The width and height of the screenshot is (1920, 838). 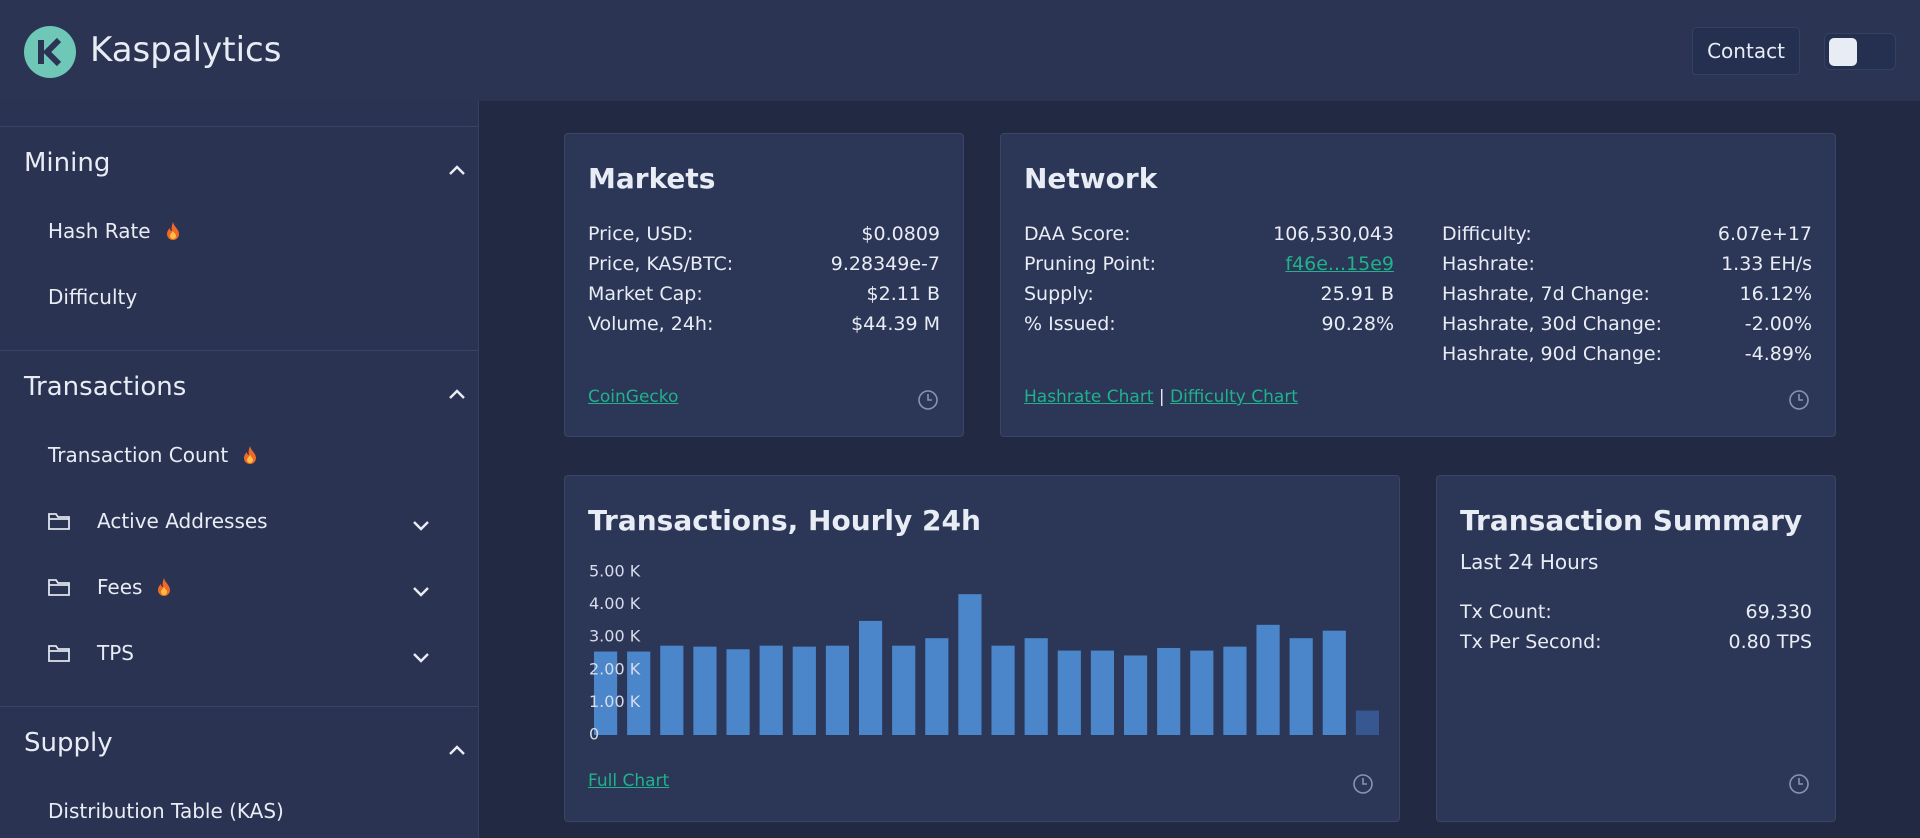 What do you see at coordinates (1636, 612) in the screenshot?
I see `stat-row: Tx Count: 69,330` at bounding box center [1636, 612].